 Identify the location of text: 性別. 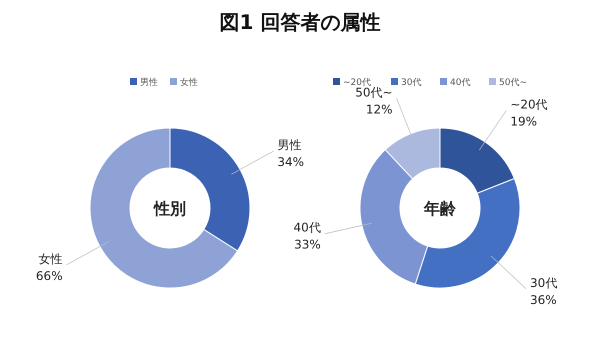
(169, 208).